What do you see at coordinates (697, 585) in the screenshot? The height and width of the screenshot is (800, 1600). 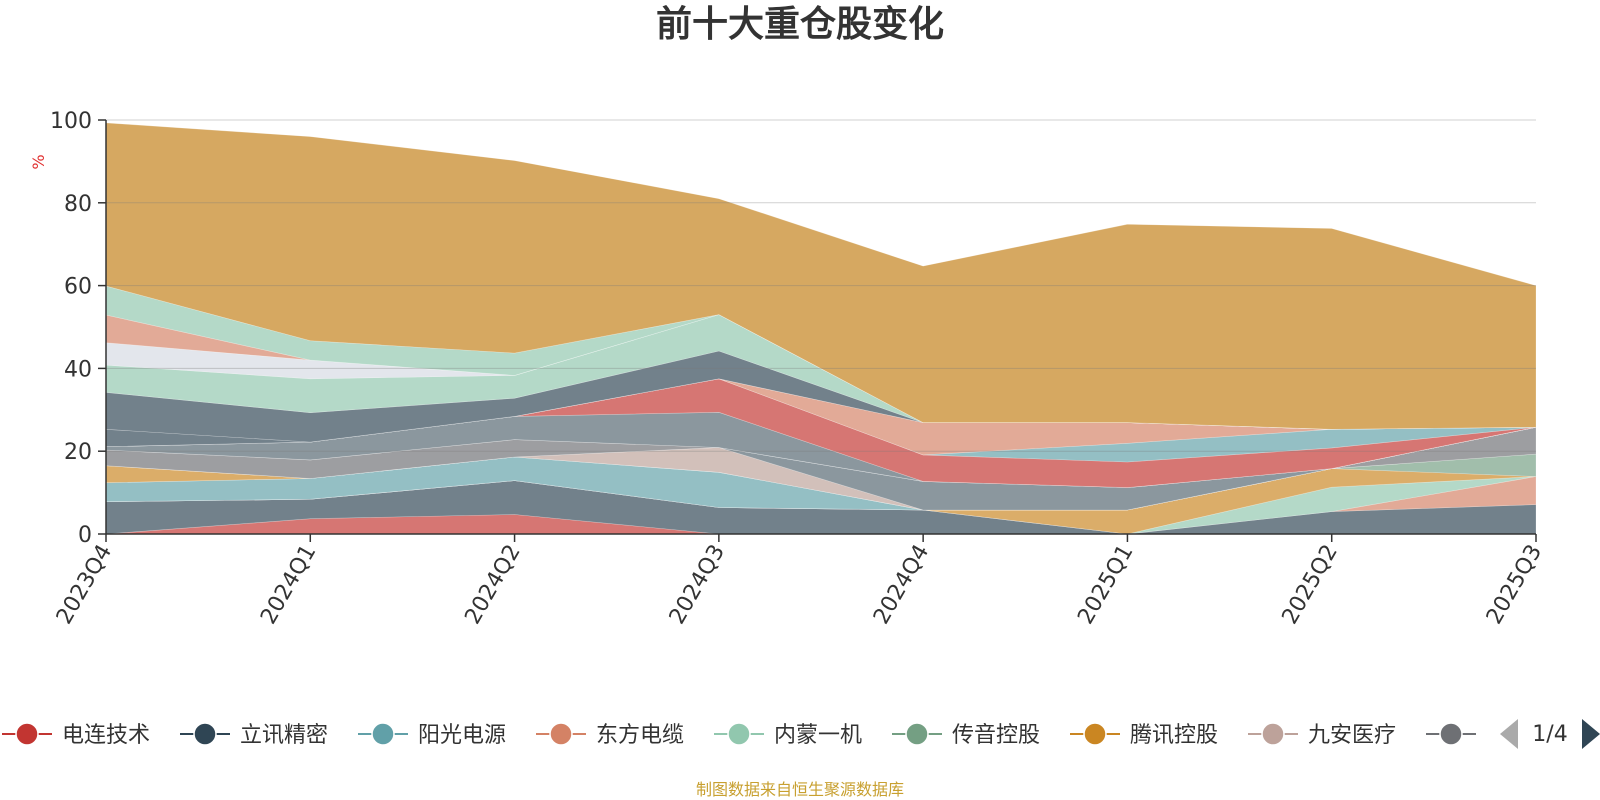 I see `x-tick-label-3: 2024Q3` at bounding box center [697, 585].